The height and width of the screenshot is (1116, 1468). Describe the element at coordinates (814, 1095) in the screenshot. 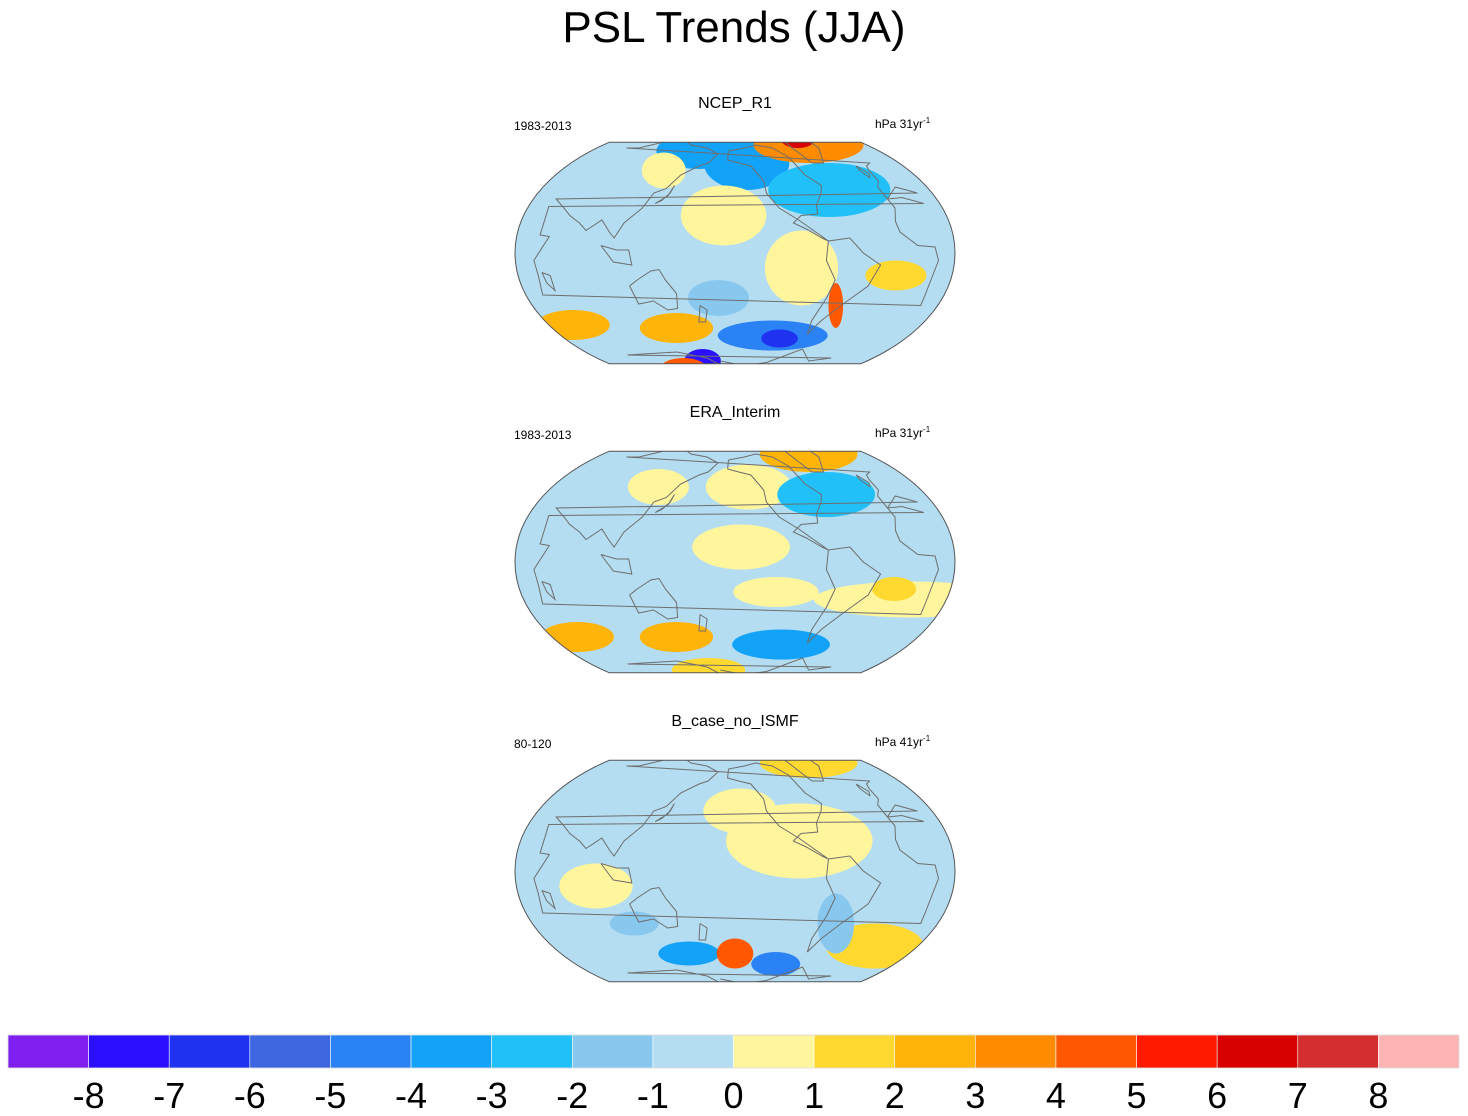

I see `colorbar-tick-label: 1` at that location.